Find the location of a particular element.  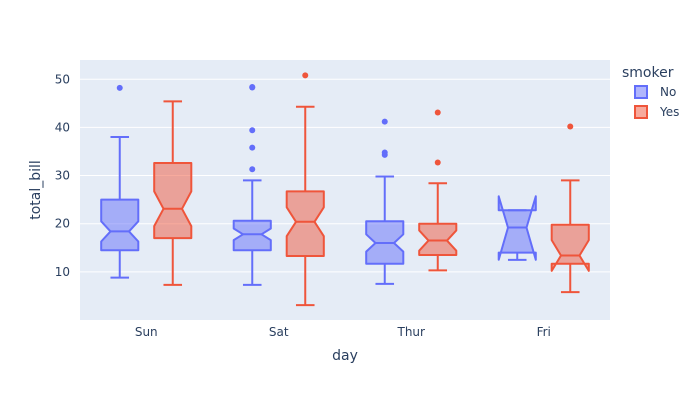

y-tick-label: 20 is located at coordinates (62, 224).